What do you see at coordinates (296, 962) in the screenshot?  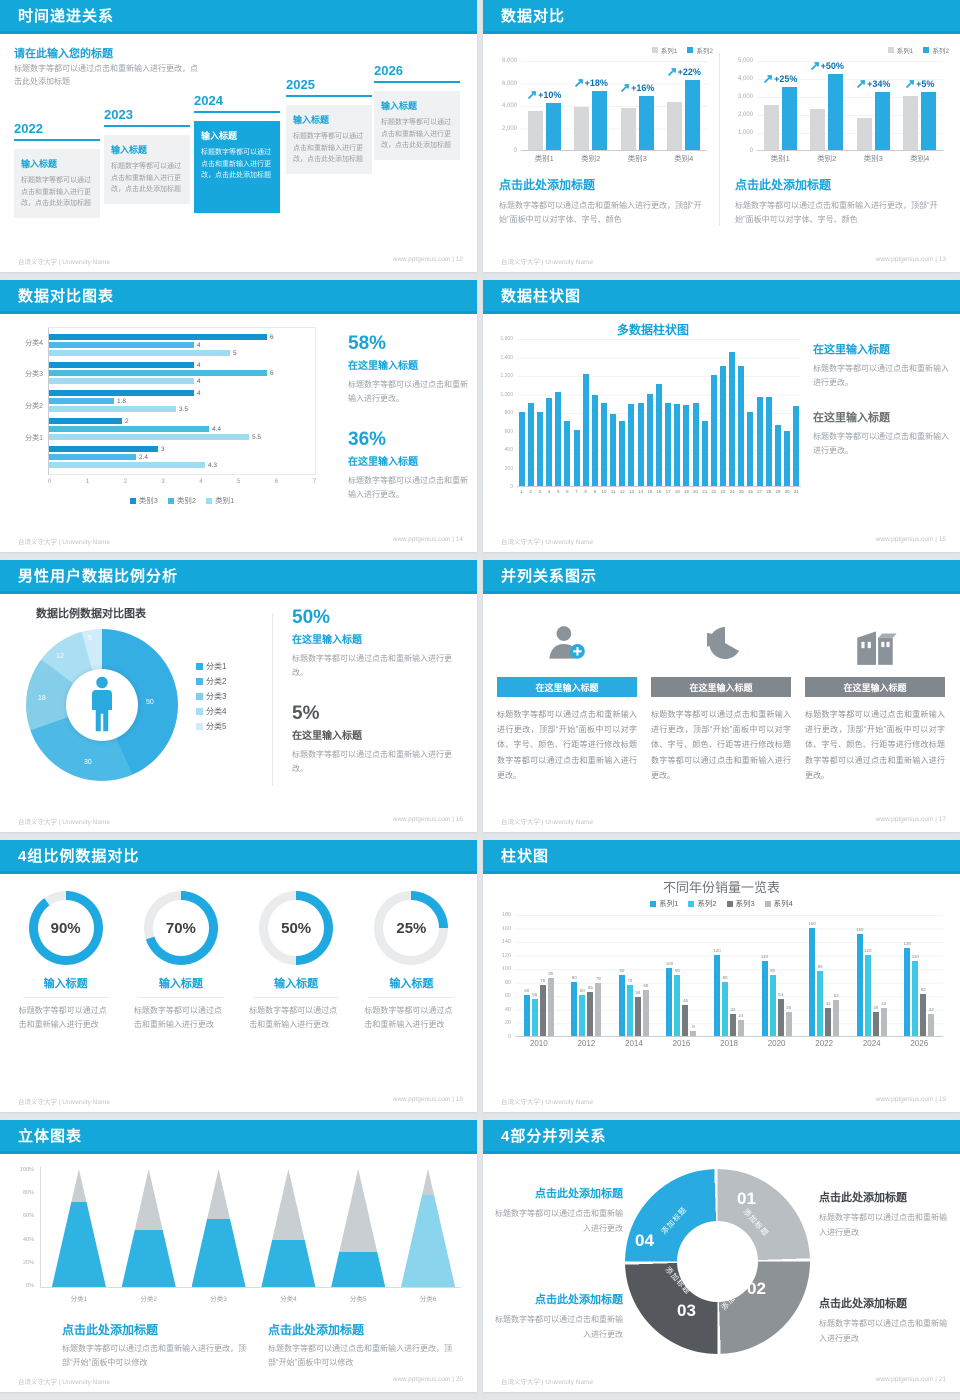 I see `ring-stat: 50% 输入标题 标题数字等都可以通过点击和重新输入进行更改` at bounding box center [296, 962].